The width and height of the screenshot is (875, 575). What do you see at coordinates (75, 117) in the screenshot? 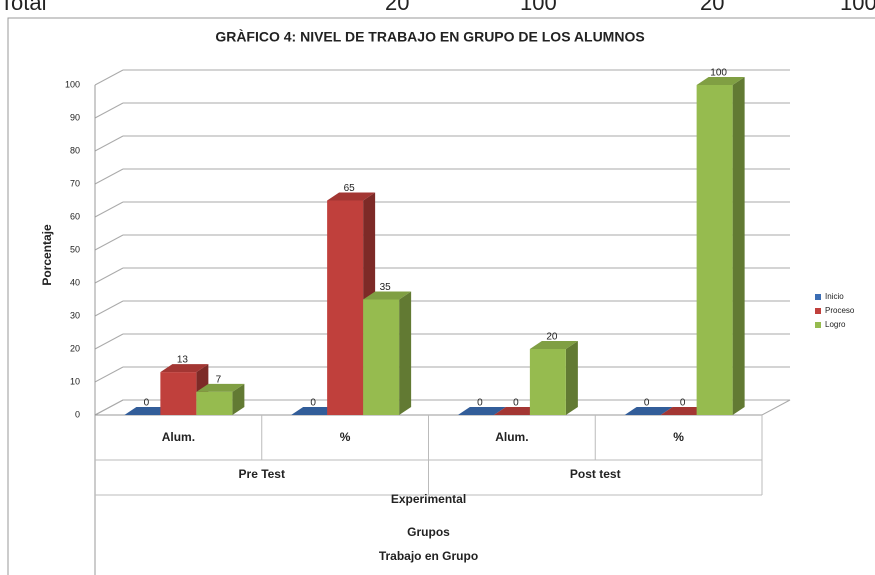
I see `y-tick-label: 90` at bounding box center [75, 117].